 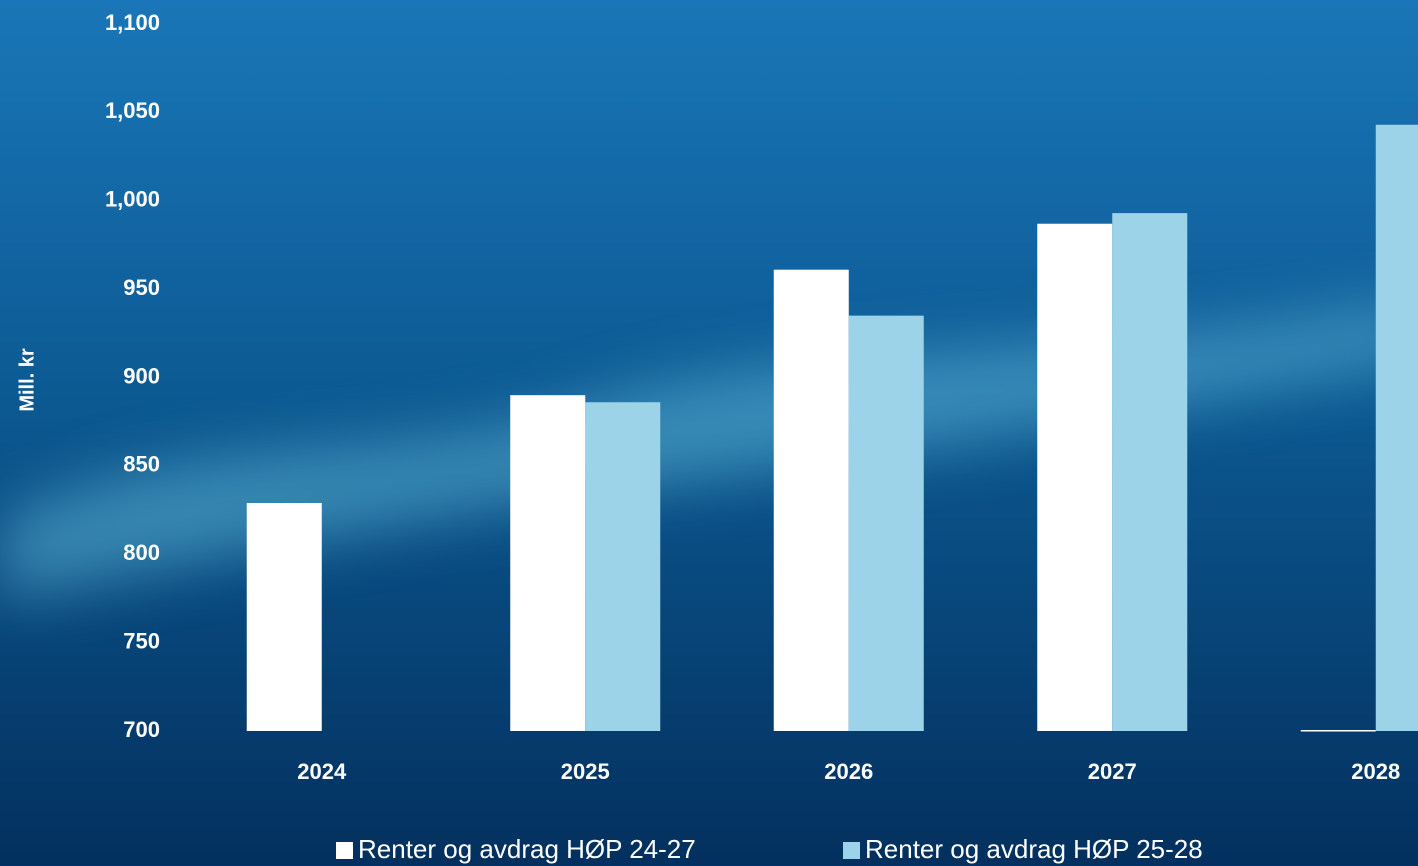 I want to click on x-tick-label: 2028, so click(x=1375, y=771).